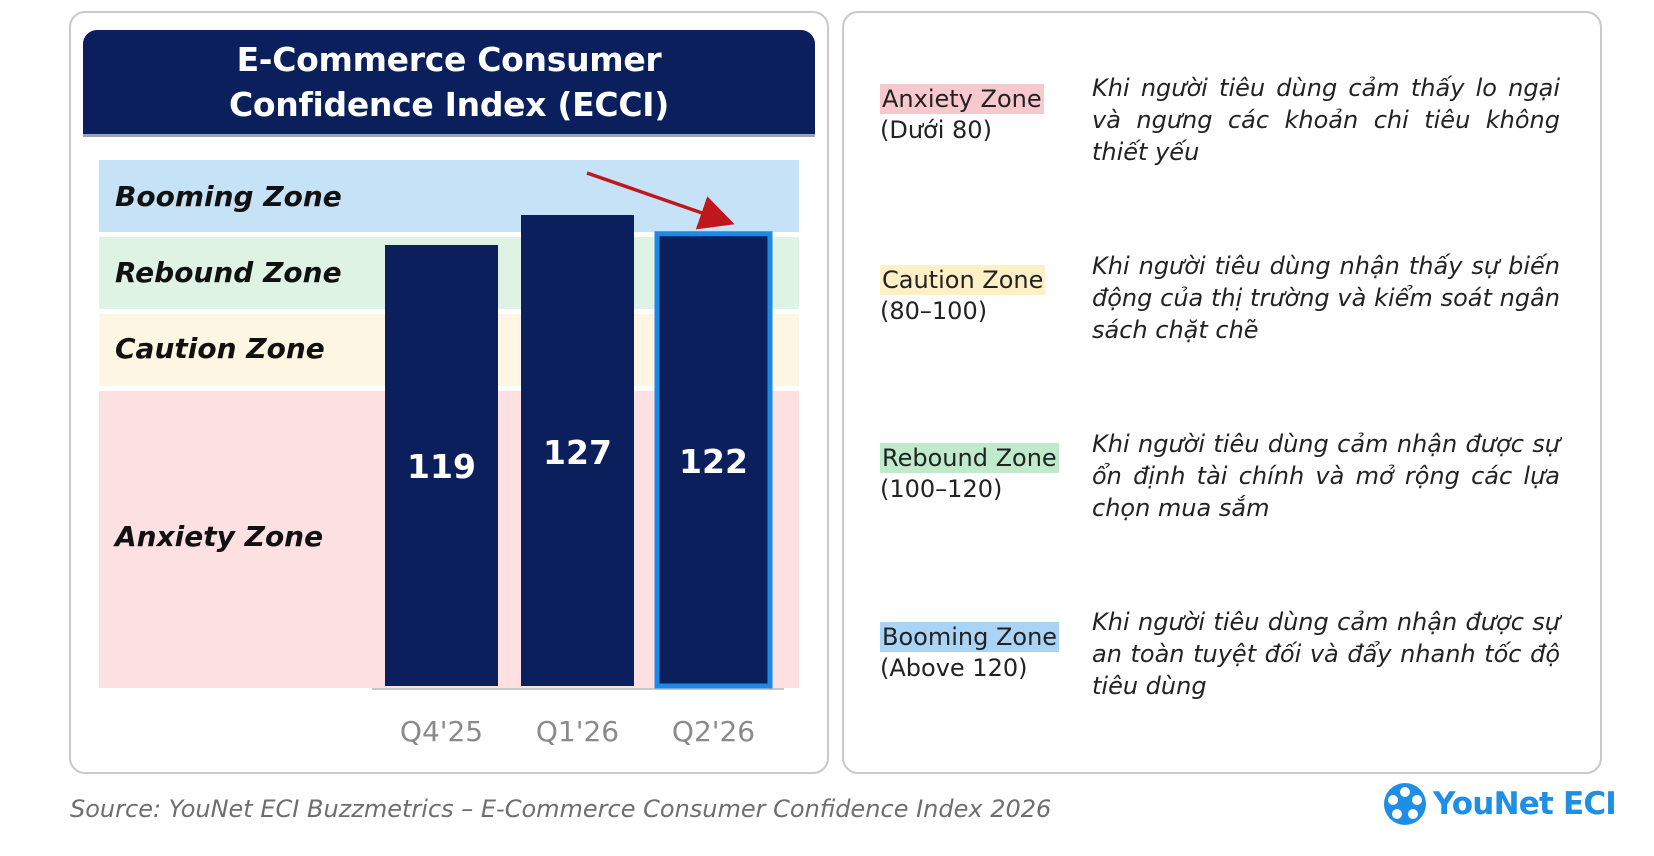 This screenshot has height=856, width=1654. Describe the element at coordinates (980, 115) in the screenshot. I see `legend-item-anxiety: Anxiety Zone (Dưới 80)` at that location.